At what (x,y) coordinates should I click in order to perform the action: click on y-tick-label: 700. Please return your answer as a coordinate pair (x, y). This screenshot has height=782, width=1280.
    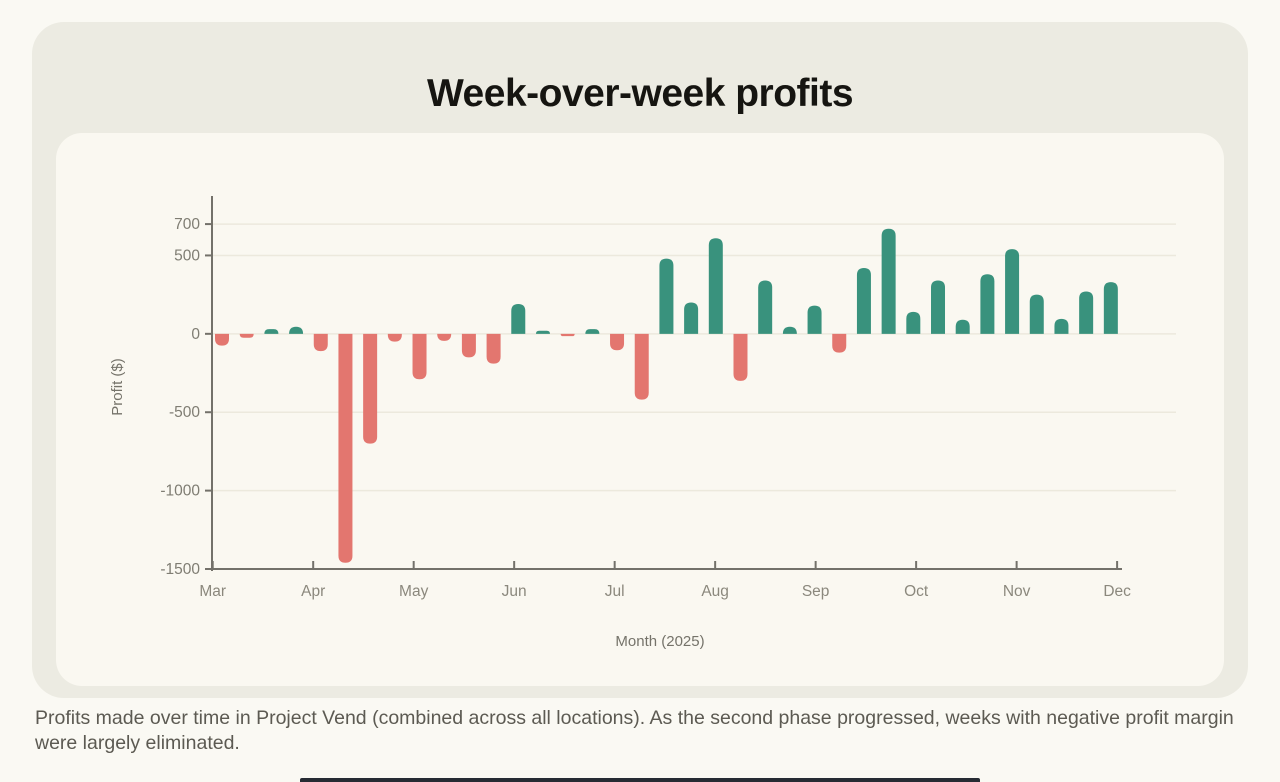
    Looking at the image, I should click on (187, 224).